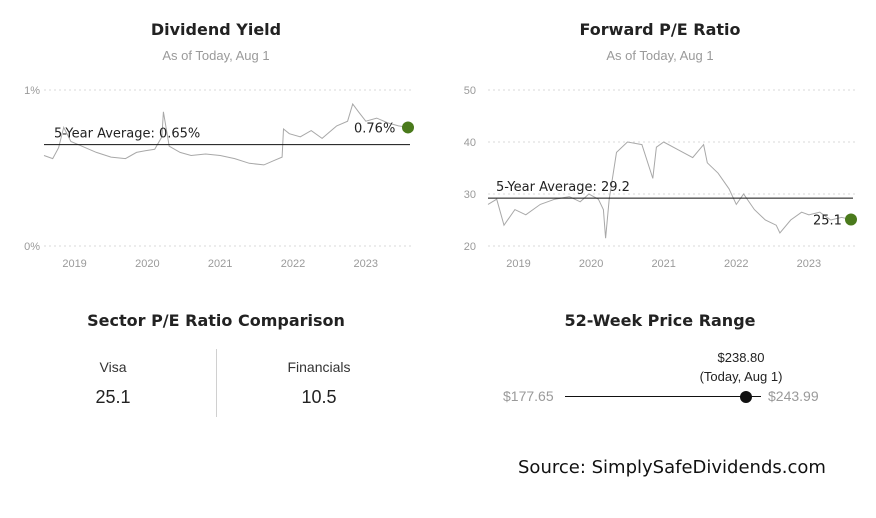  I want to click on current-value-label: 25.1, so click(827, 220).